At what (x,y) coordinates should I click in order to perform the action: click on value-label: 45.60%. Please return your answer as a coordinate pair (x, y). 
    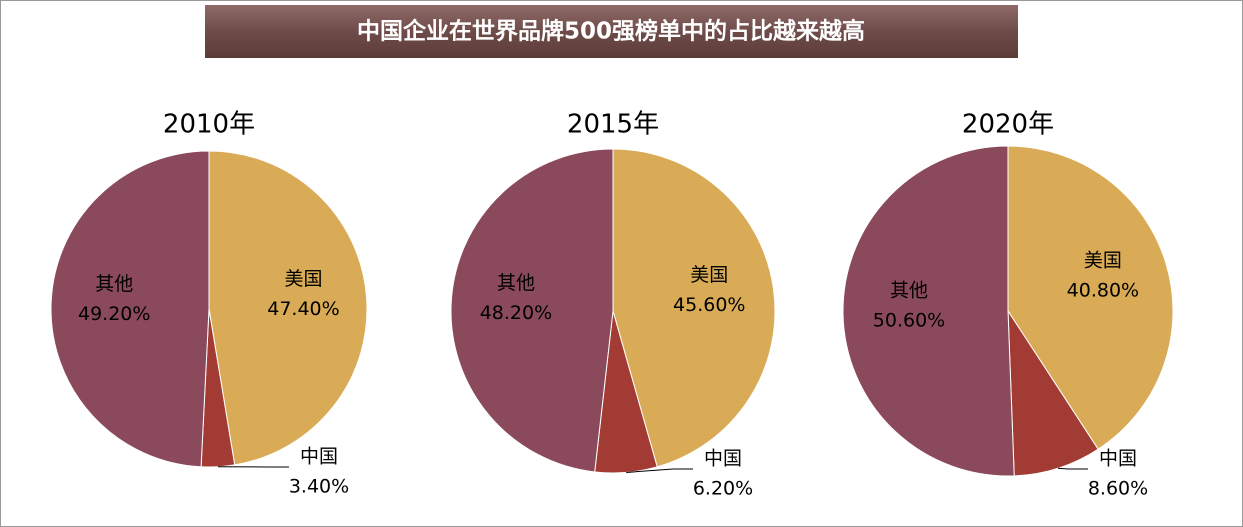
    Looking at the image, I should click on (709, 305).